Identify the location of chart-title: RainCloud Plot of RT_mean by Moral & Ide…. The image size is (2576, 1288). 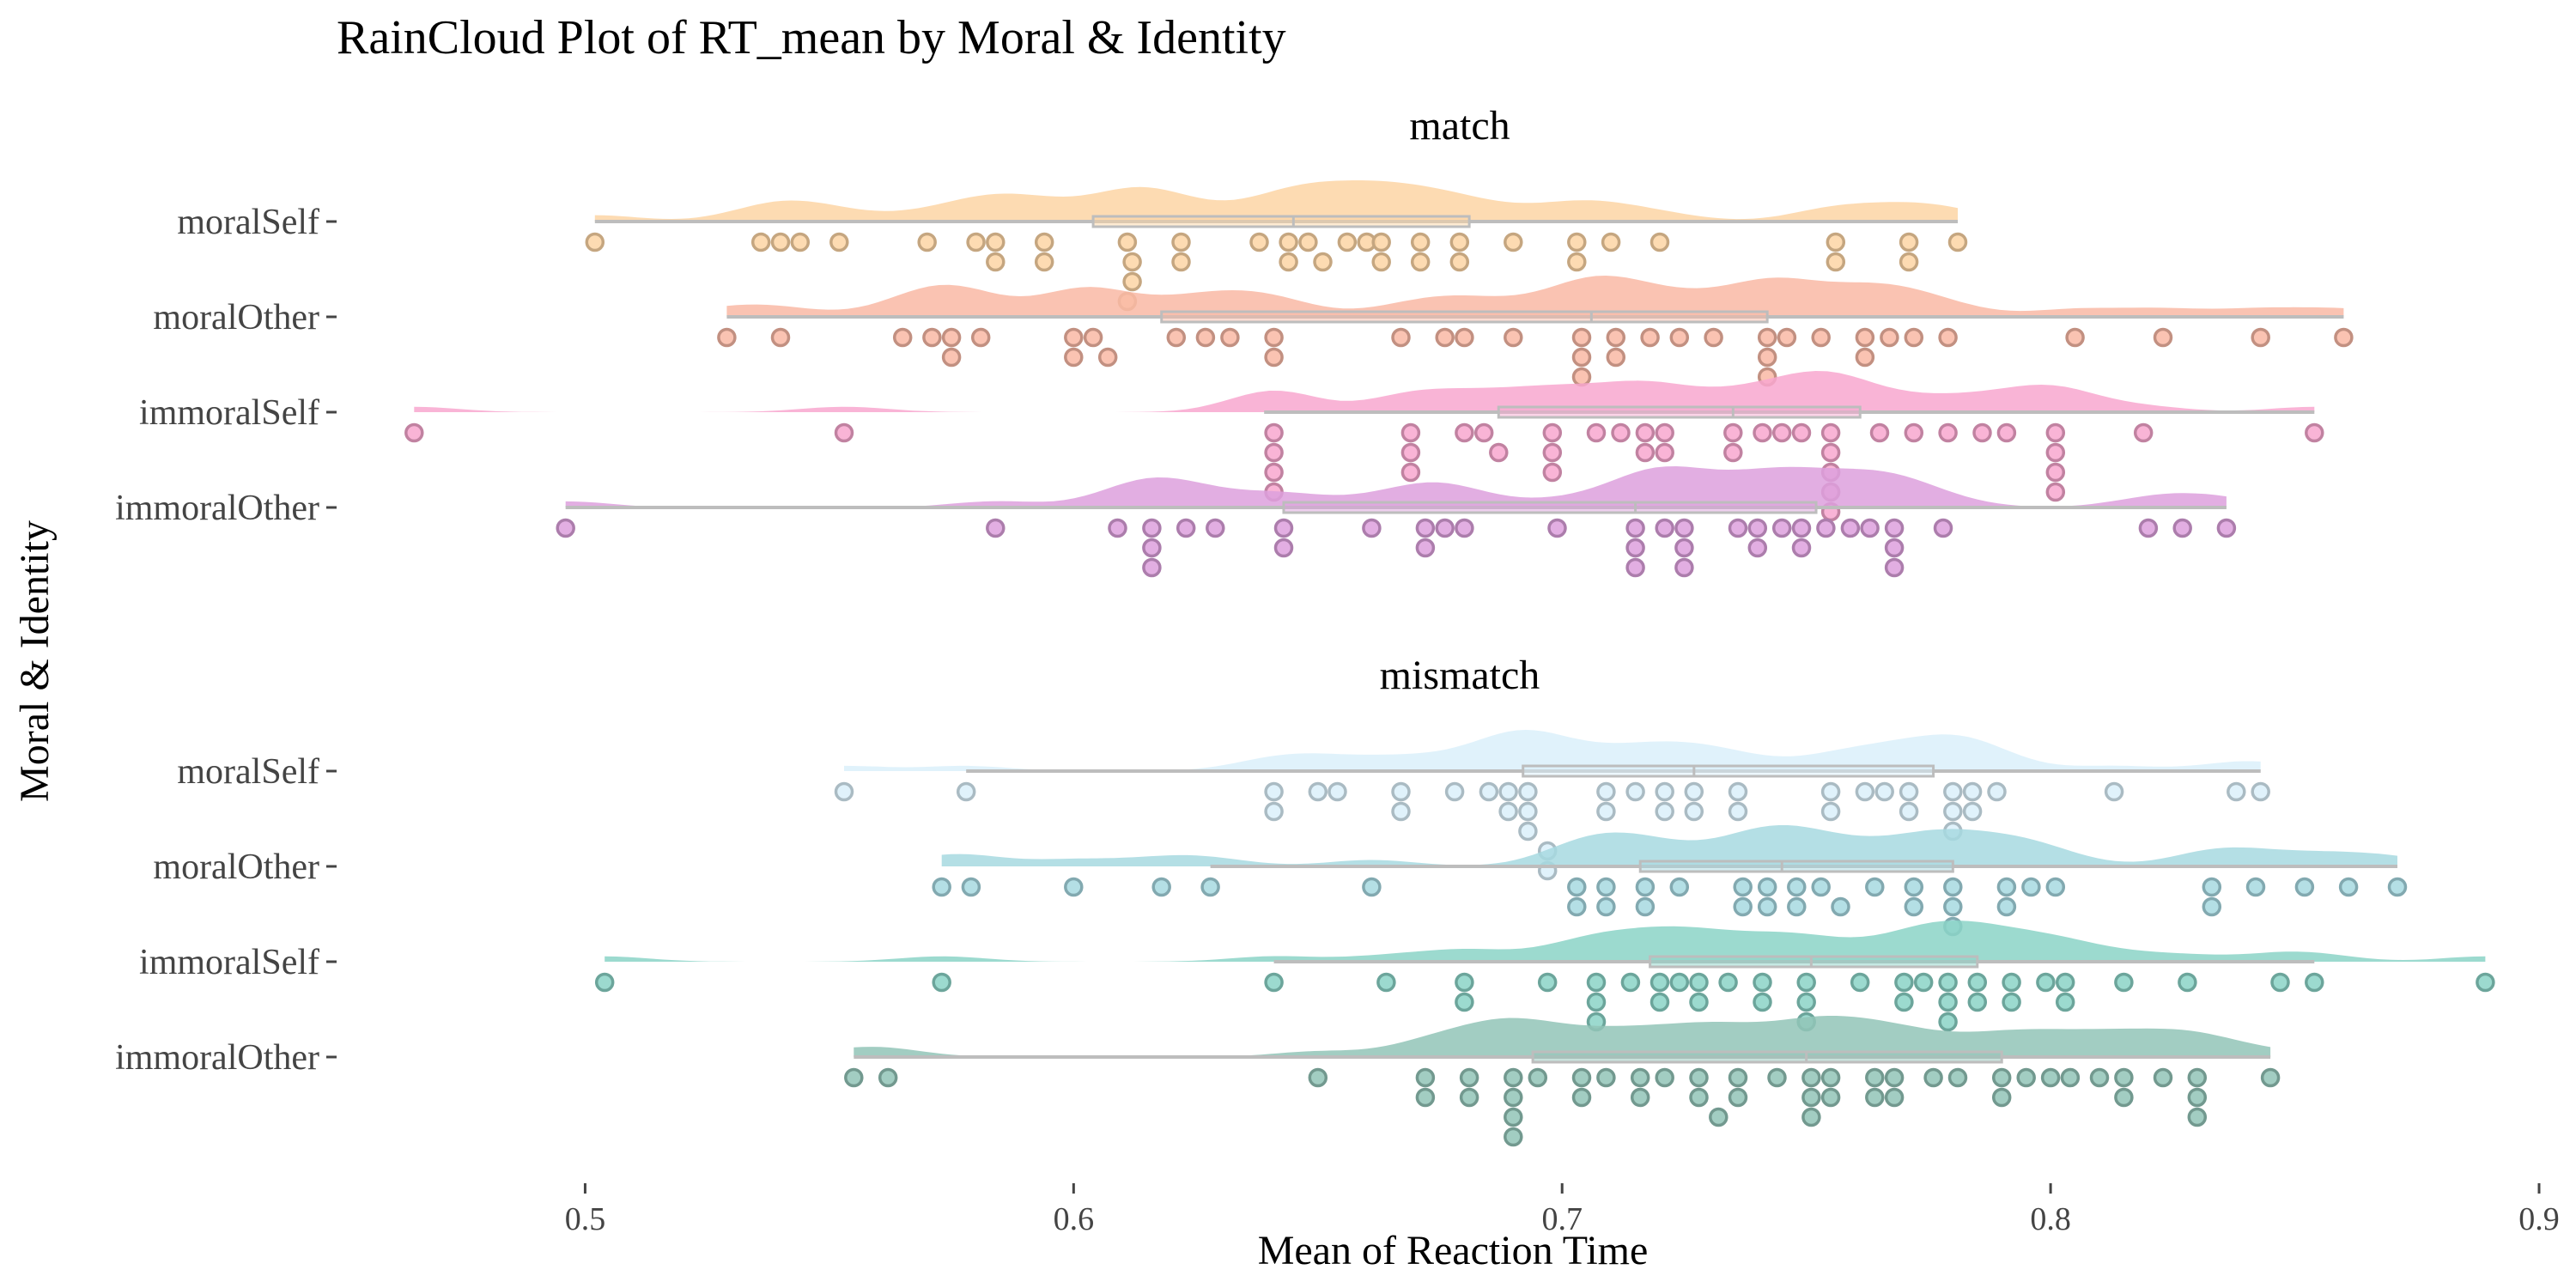
(812, 37).